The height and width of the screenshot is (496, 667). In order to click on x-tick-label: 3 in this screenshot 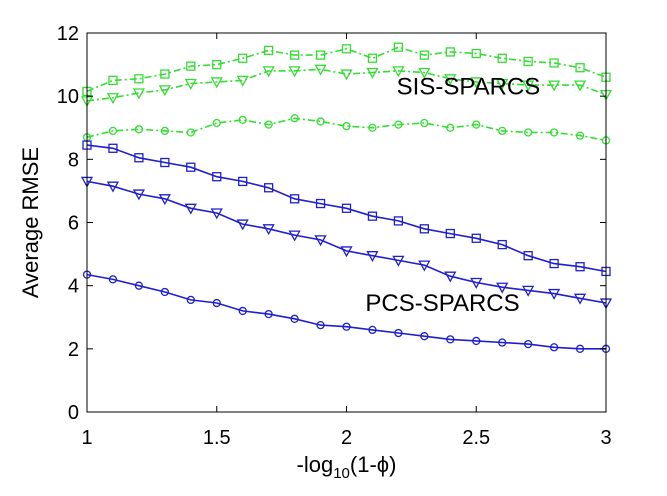, I will do `click(605, 438)`.